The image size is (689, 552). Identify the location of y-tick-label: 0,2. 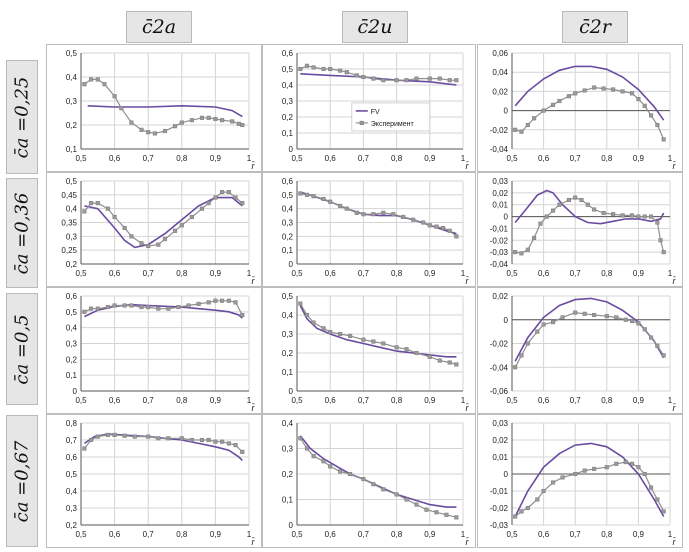
(72, 359).